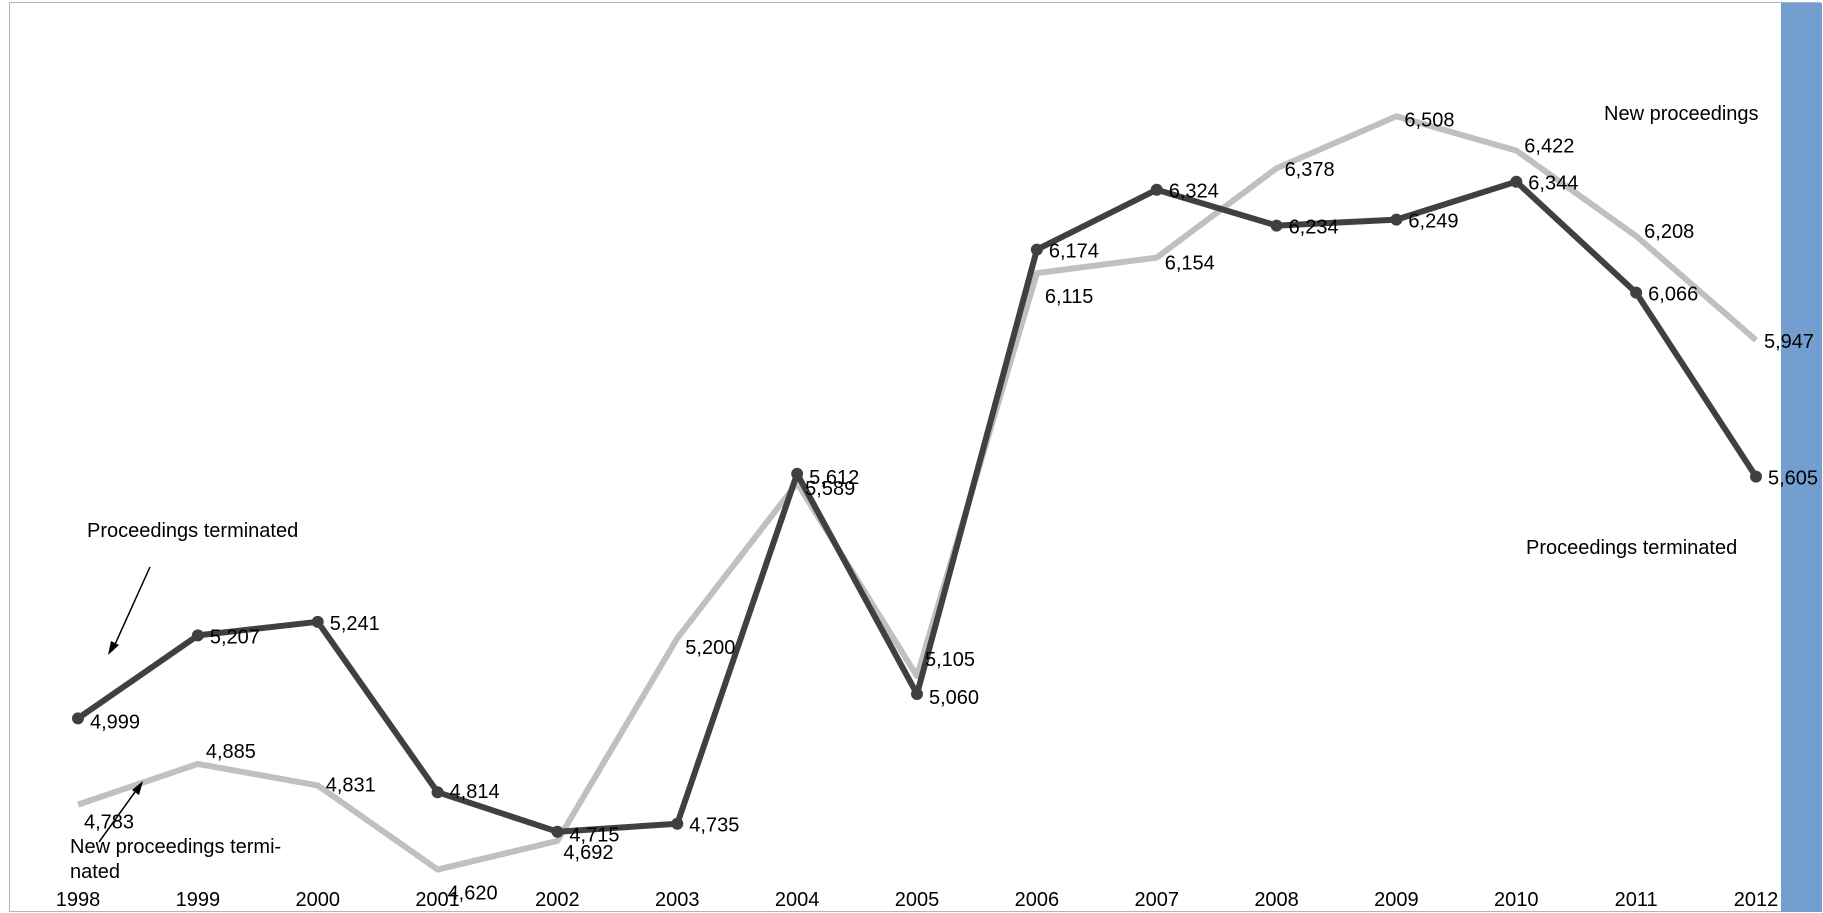  I want to click on x-tick-label: 2007, so click(1156, 900).